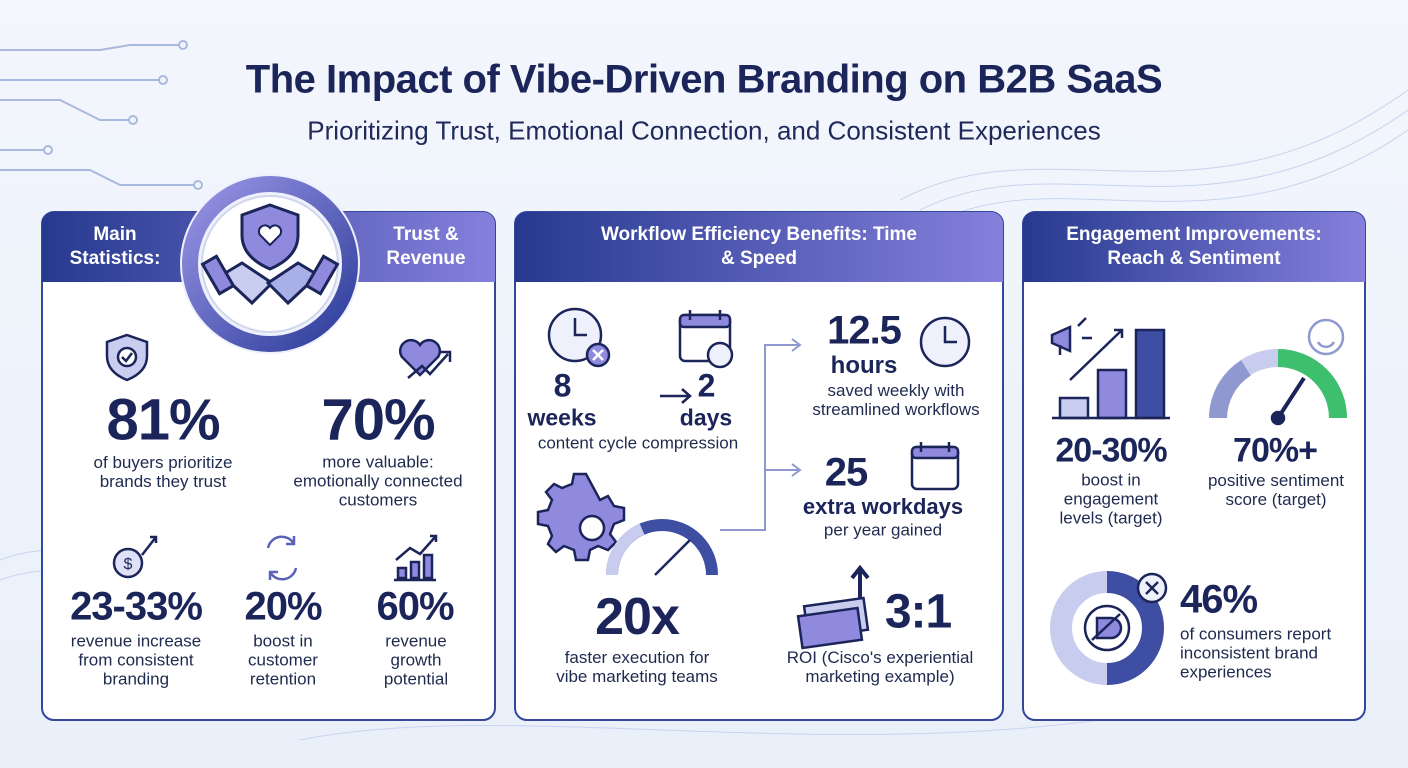 The width and height of the screenshot is (1408, 768). What do you see at coordinates (864, 330) in the screenshot?
I see `stat-value: 12.5` at bounding box center [864, 330].